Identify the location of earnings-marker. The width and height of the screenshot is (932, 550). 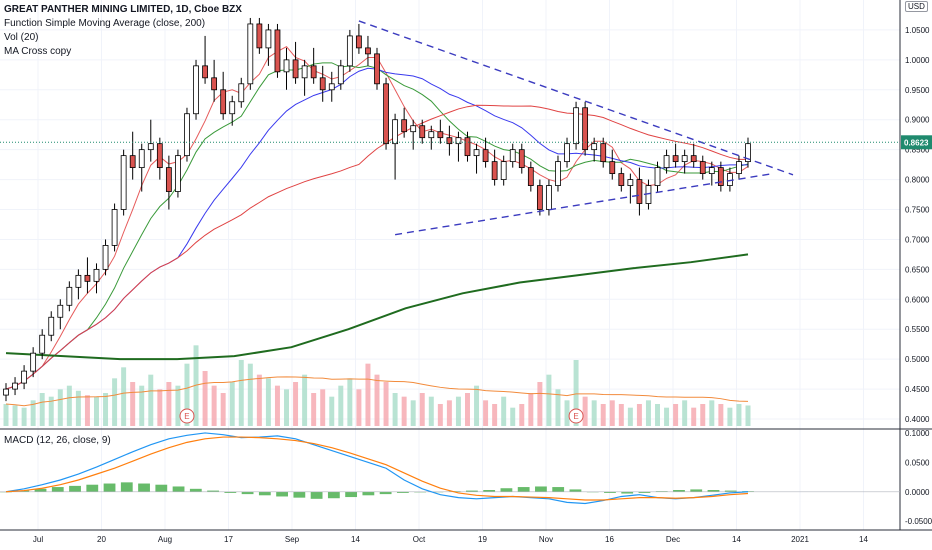
(576, 416).